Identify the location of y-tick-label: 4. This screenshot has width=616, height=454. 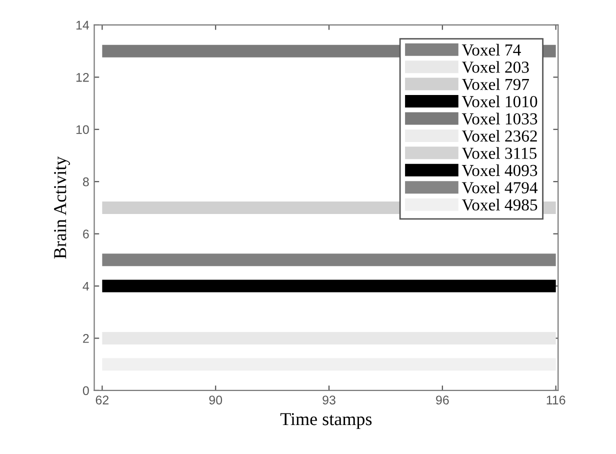
(86, 286).